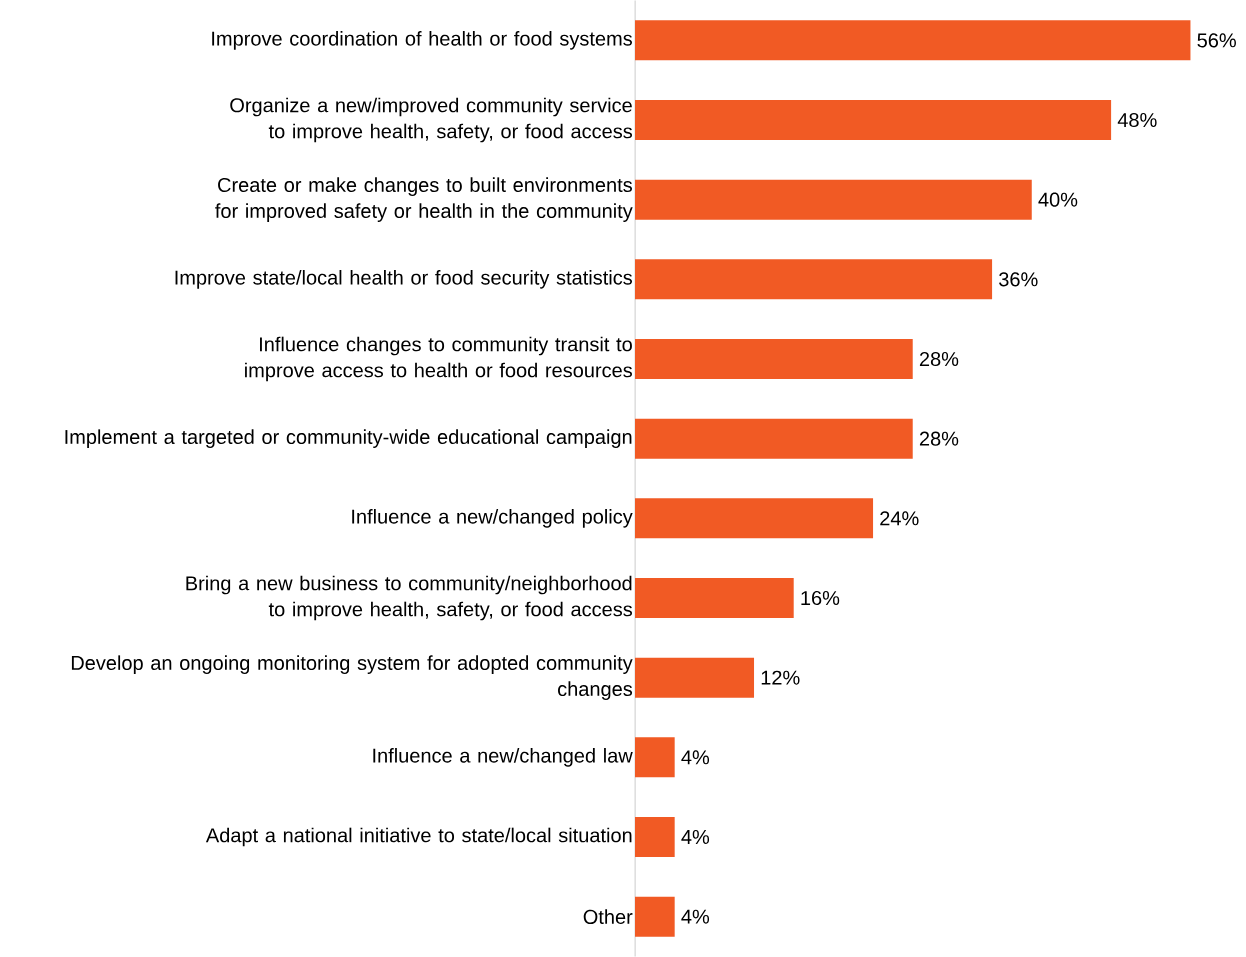 Image resolution: width=1246 pixels, height=957 pixels. What do you see at coordinates (1058, 199) in the screenshot?
I see `data-label: 40%` at bounding box center [1058, 199].